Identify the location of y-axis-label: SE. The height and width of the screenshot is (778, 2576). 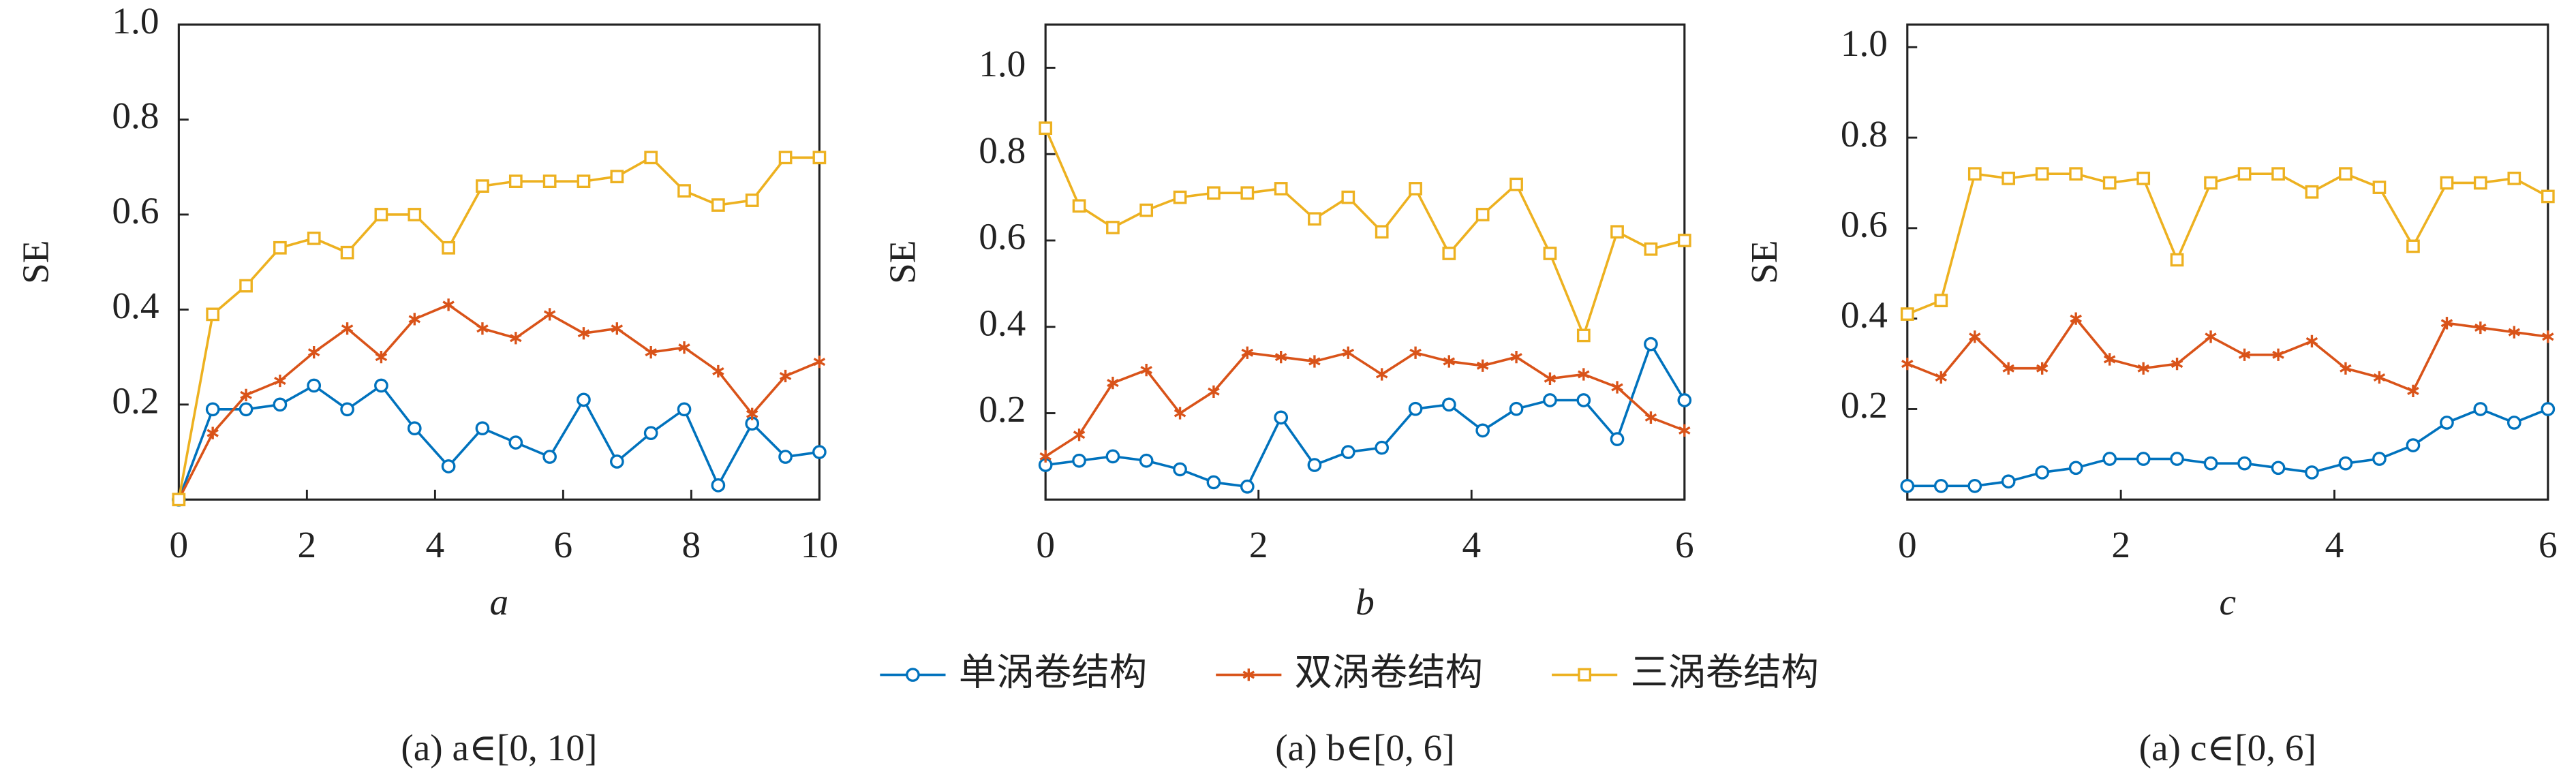
(36, 262).